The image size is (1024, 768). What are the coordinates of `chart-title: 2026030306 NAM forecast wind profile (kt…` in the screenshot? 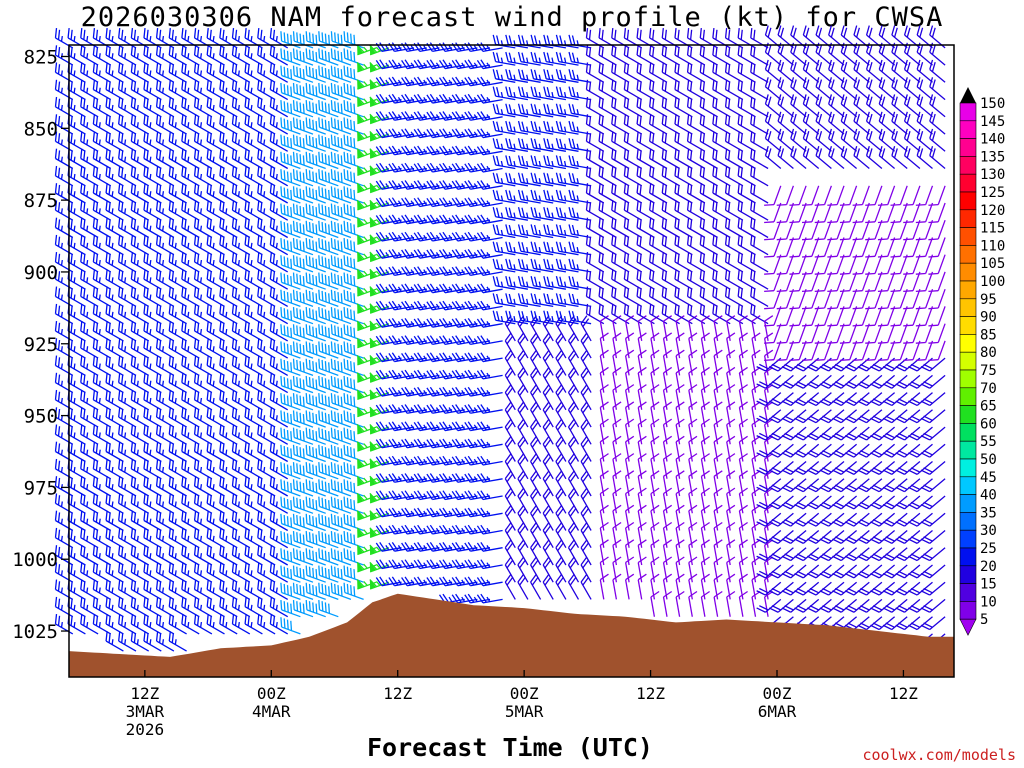 It's located at (512, 17).